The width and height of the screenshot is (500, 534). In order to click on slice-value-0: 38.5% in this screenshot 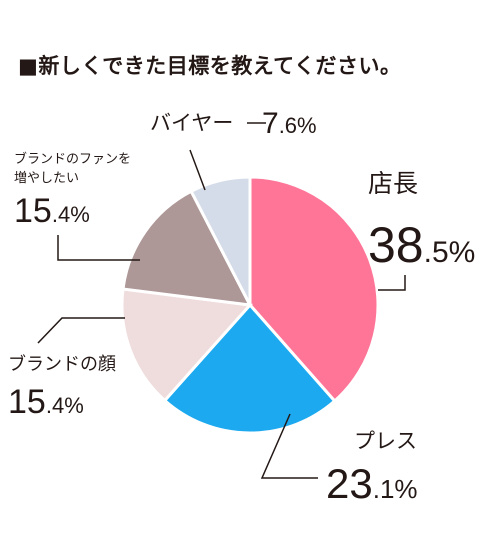, I will do `click(421, 245)`.